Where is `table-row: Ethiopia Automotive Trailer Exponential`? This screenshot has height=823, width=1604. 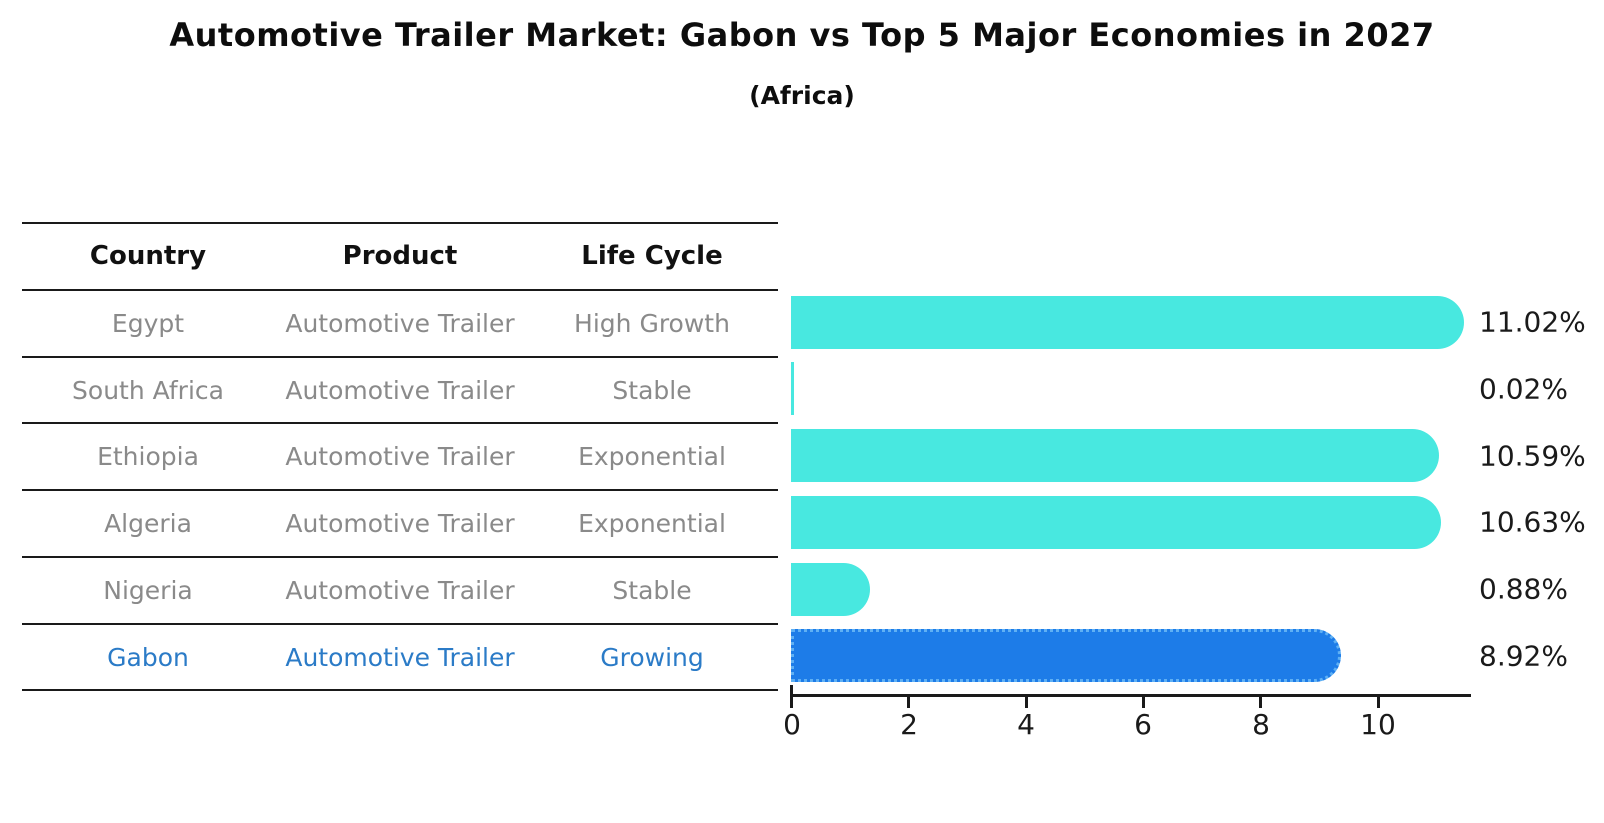 table-row: Ethiopia Automotive Trailer Exponential is located at coordinates (400, 456).